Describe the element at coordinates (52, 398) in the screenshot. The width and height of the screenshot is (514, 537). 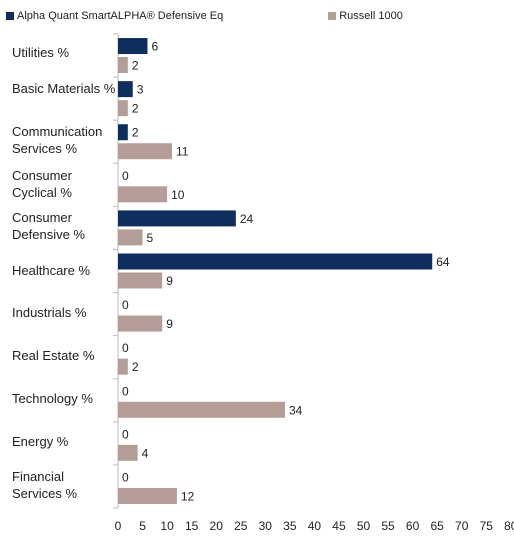
I see `category-label: Technology %` at that location.